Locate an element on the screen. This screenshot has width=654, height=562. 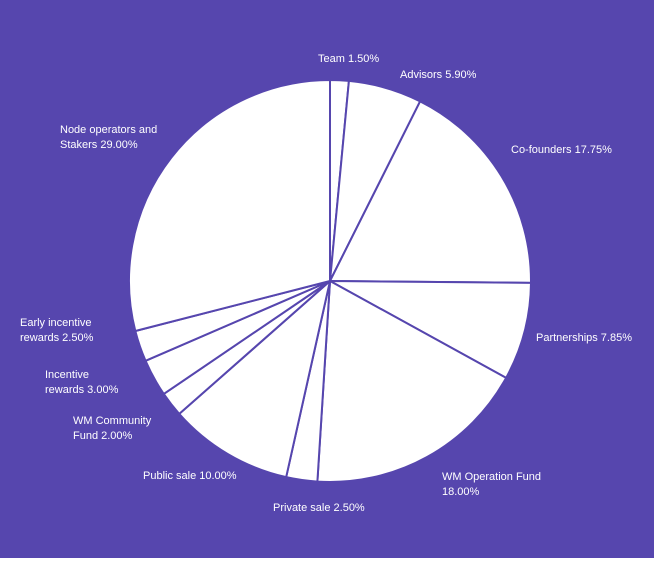
pie-slice-co-founders is located at coordinates (430, 192).